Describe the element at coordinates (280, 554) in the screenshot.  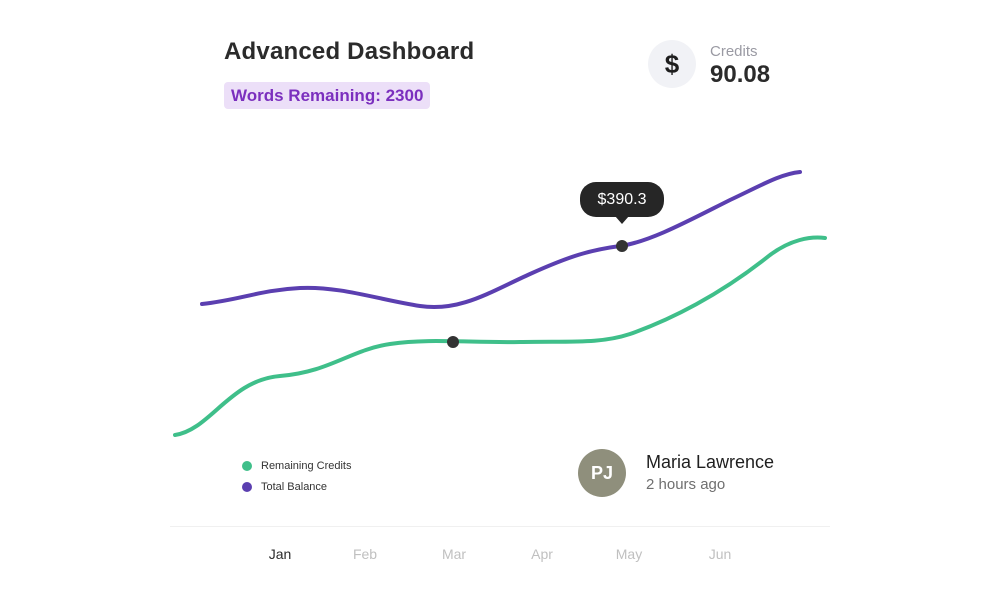
I see `month-tab-jan: Jan` at that location.